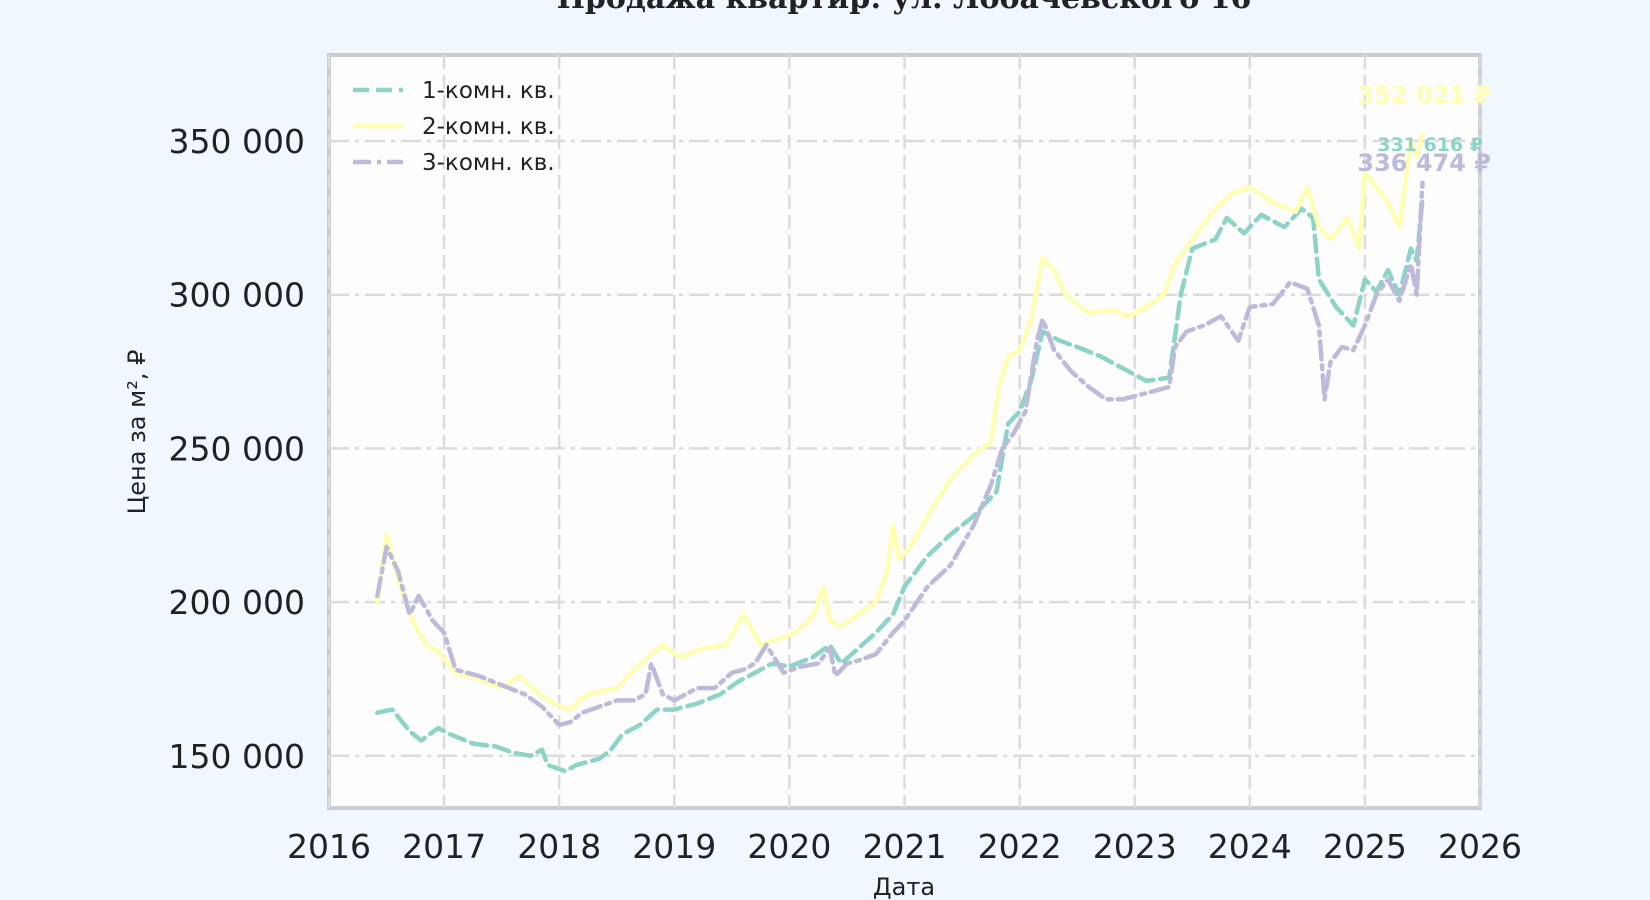  I want to click on end-label-1: 331 616 ₽, so click(1430, 145).